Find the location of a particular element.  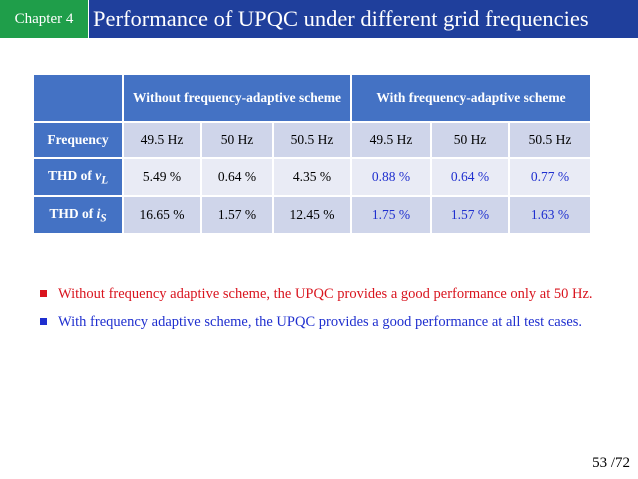

value-cell: 1.63 % is located at coordinates (550, 215).